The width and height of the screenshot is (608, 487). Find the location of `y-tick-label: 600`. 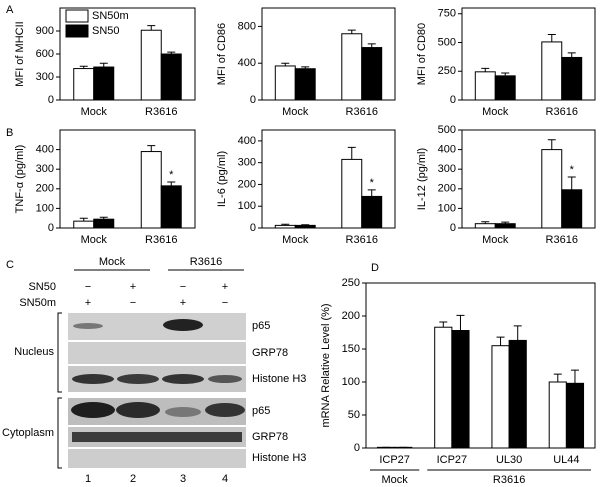

y-tick-label: 600 is located at coordinates (45, 54).